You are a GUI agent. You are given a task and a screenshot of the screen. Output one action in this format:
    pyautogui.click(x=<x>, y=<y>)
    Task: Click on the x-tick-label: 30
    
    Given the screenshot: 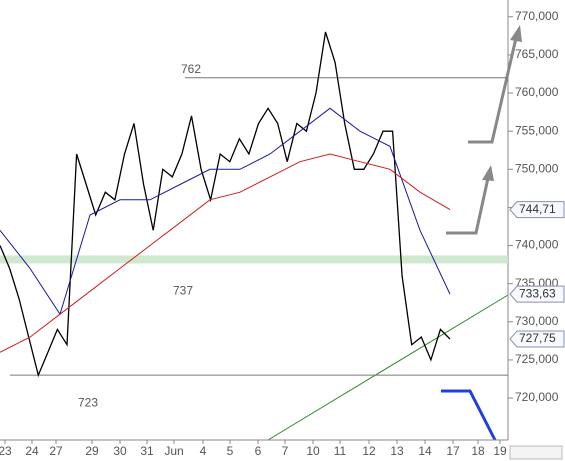 What is the action you would take?
    pyautogui.click(x=120, y=451)
    